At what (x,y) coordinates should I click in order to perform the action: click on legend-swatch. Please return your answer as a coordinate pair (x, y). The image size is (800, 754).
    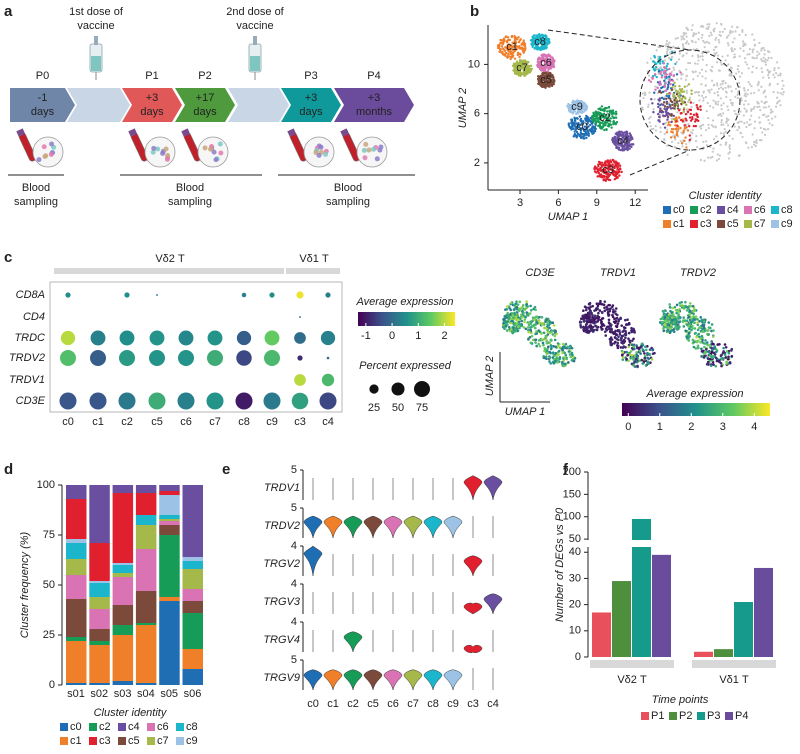
    Looking at the image, I should click on (748, 224).